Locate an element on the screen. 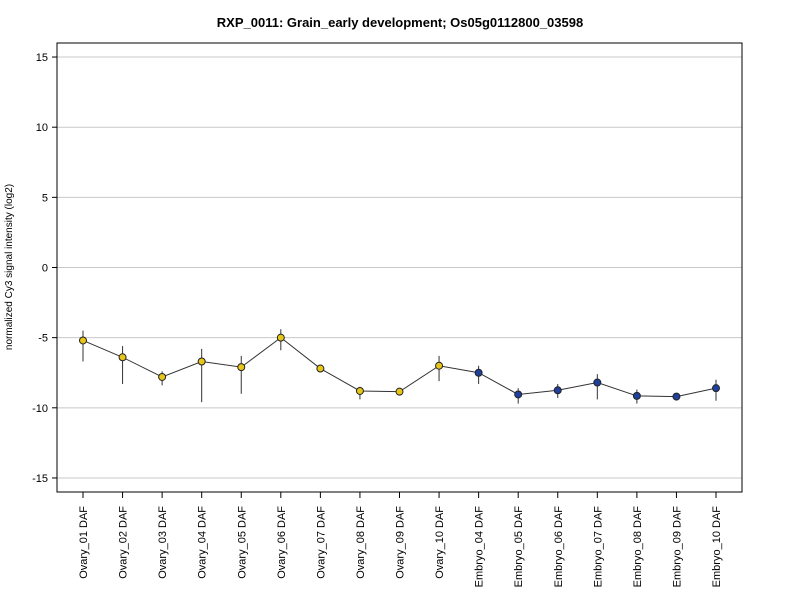 This screenshot has width=800, height=600. x-tick-label: Ovary_04 DAF is located at coordinates (203, 542).